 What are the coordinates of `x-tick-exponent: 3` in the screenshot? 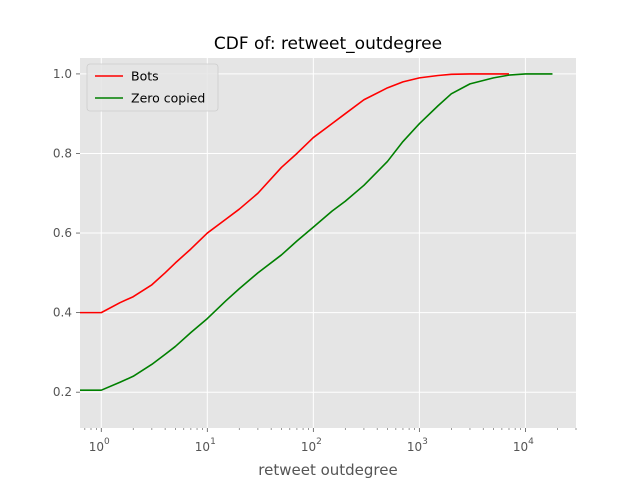 It's located at (425, 442).